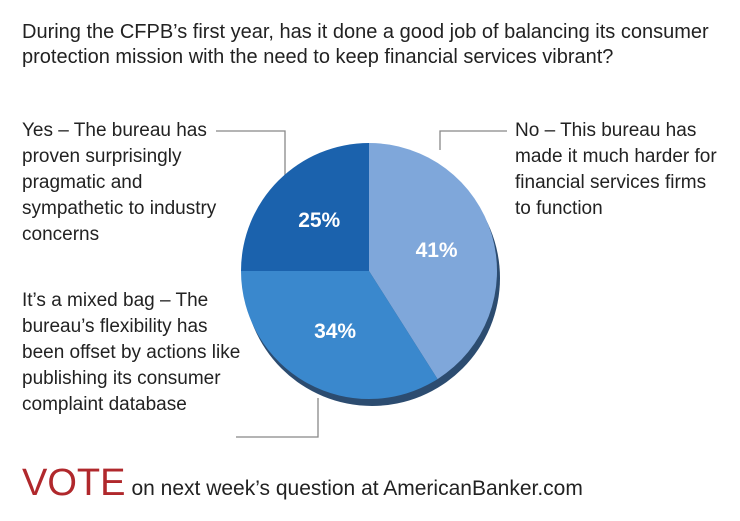 The image size is (740, 521). Describe the element at coordinates (74, 483) in the screenshot. I see `vote-word: VOTE` at that location.